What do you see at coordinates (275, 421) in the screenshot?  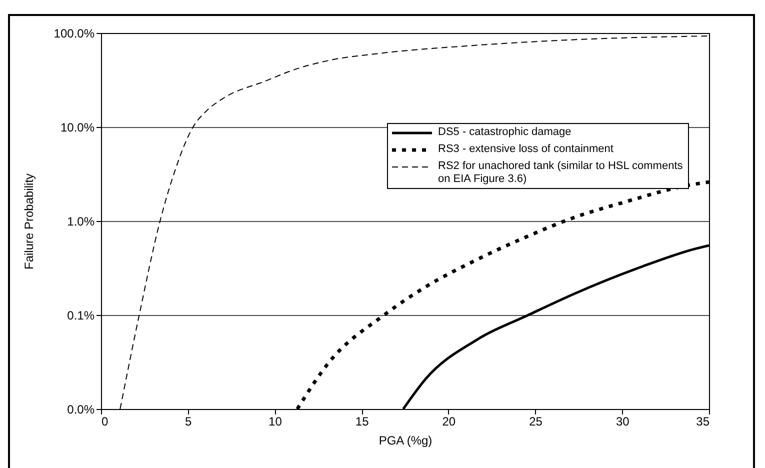 I see `x-tick-label: 10` at bounding box center [275, 421].